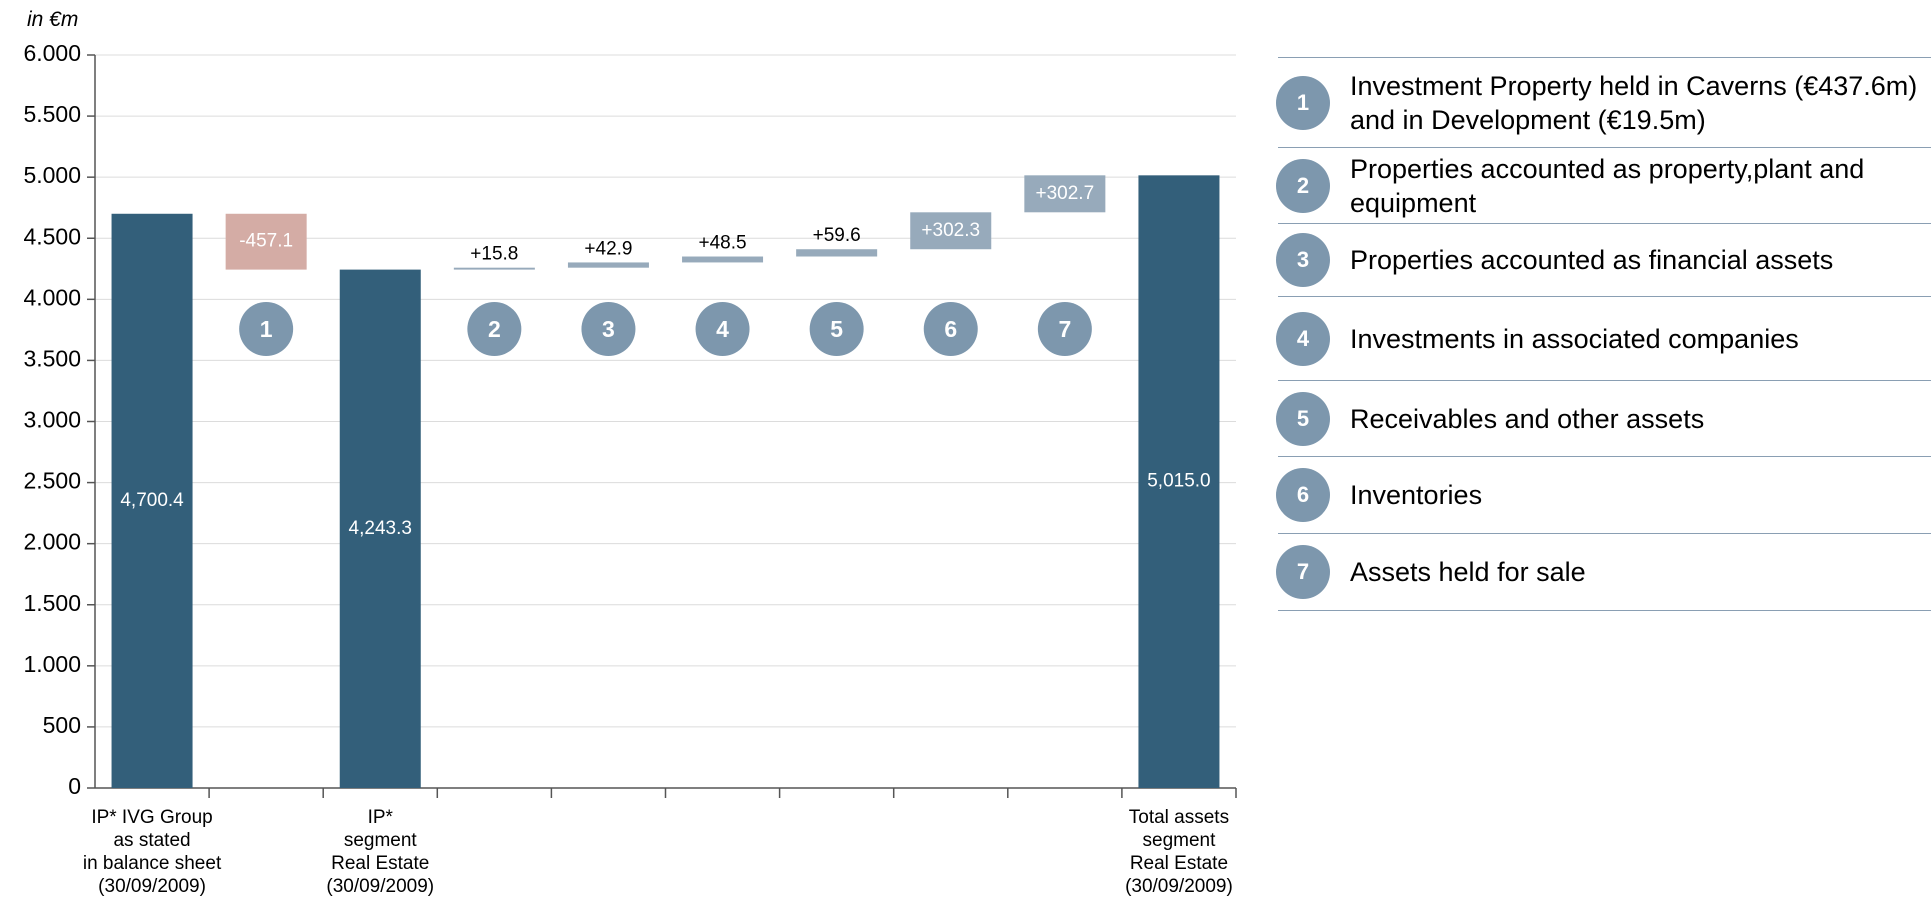 This screenshot has height=905, width=1931. I want to click on value-label: 4,700.4, so click(152, 500).